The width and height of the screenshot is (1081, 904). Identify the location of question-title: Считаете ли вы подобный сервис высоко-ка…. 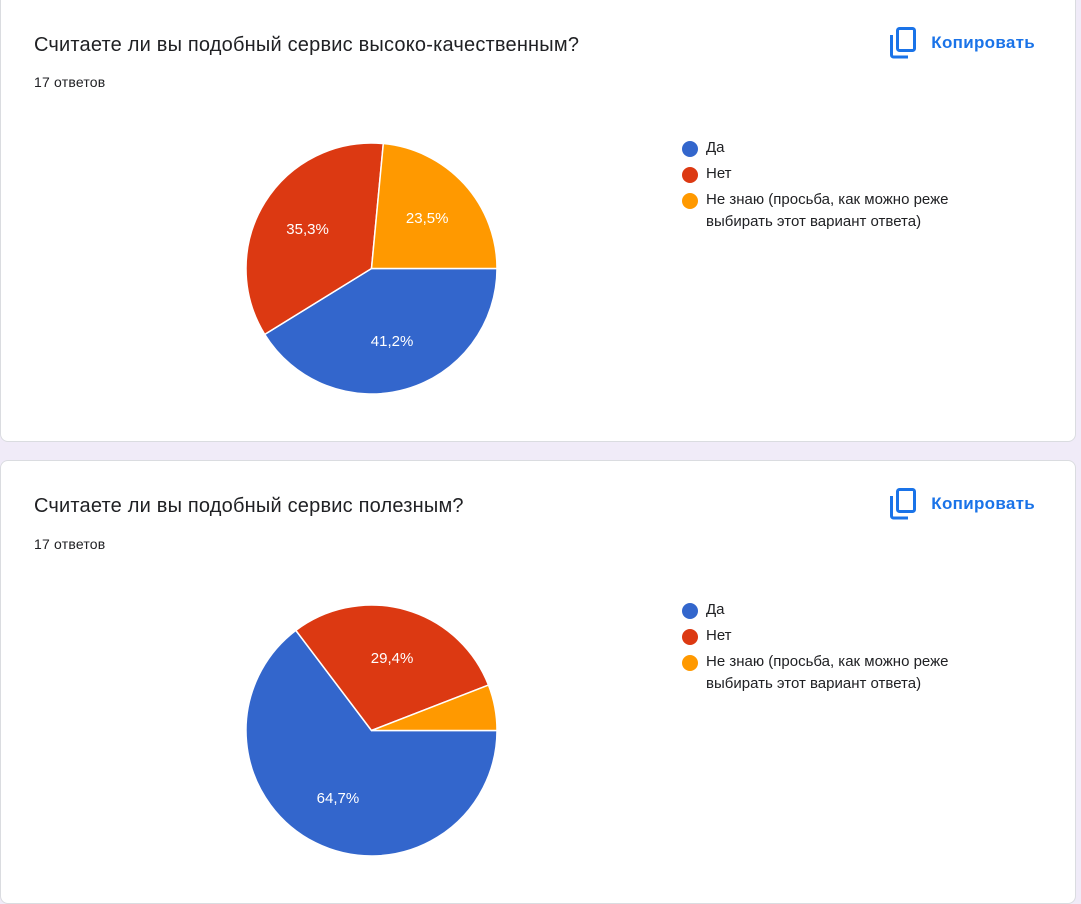
(307, 45).